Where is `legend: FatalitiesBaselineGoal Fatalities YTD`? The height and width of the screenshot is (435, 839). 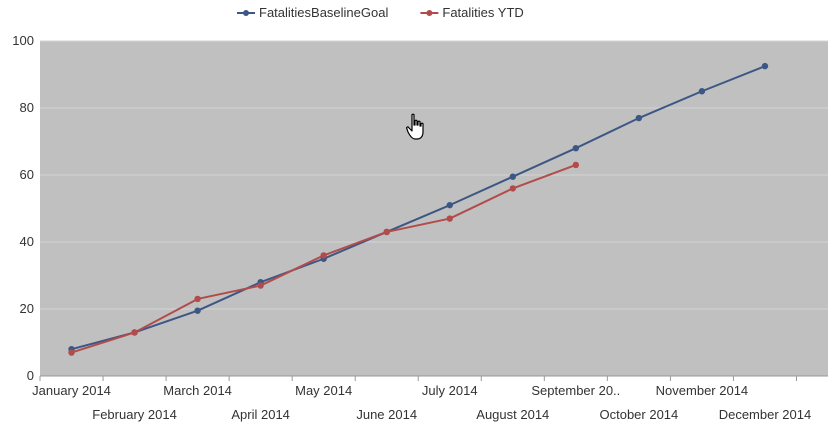
legend: FatalitiesBaselineGoal Fatalities YTD is located at coordinates (380, 12).